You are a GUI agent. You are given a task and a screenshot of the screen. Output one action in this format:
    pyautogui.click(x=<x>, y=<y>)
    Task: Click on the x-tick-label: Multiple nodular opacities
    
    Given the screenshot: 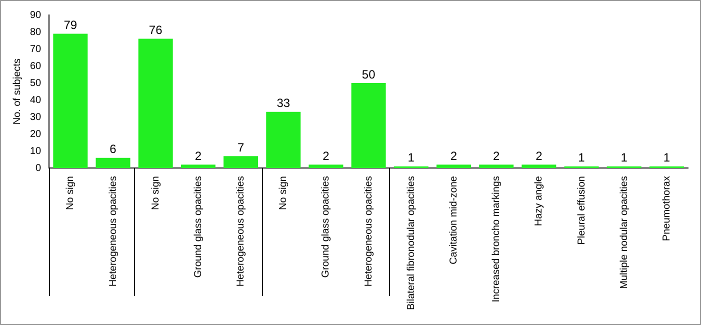 What is the action you would take?
    pyautogui.click(x=624, y=232)
    